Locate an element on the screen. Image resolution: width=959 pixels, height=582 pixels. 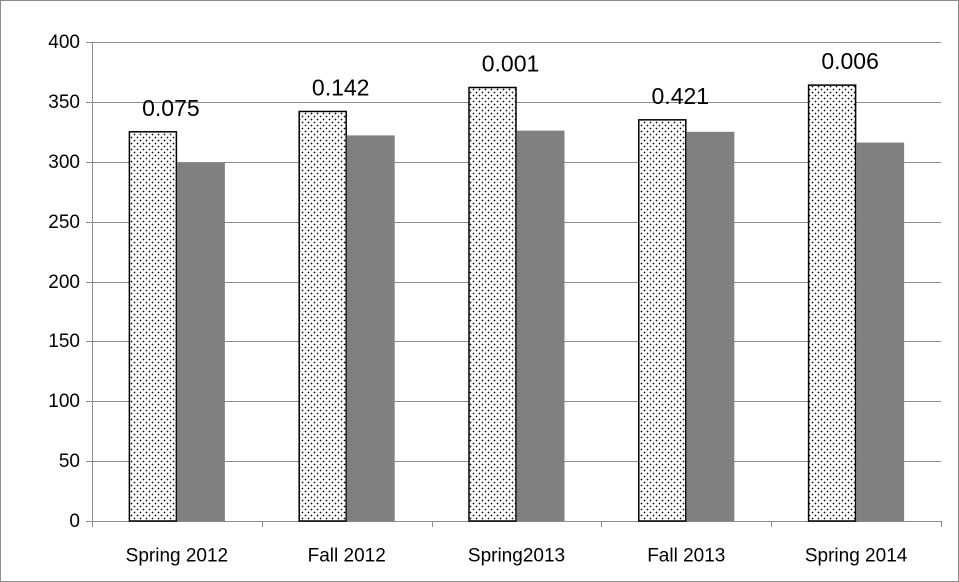
y-tick-label: 400 is located at coordinates (64, 42).